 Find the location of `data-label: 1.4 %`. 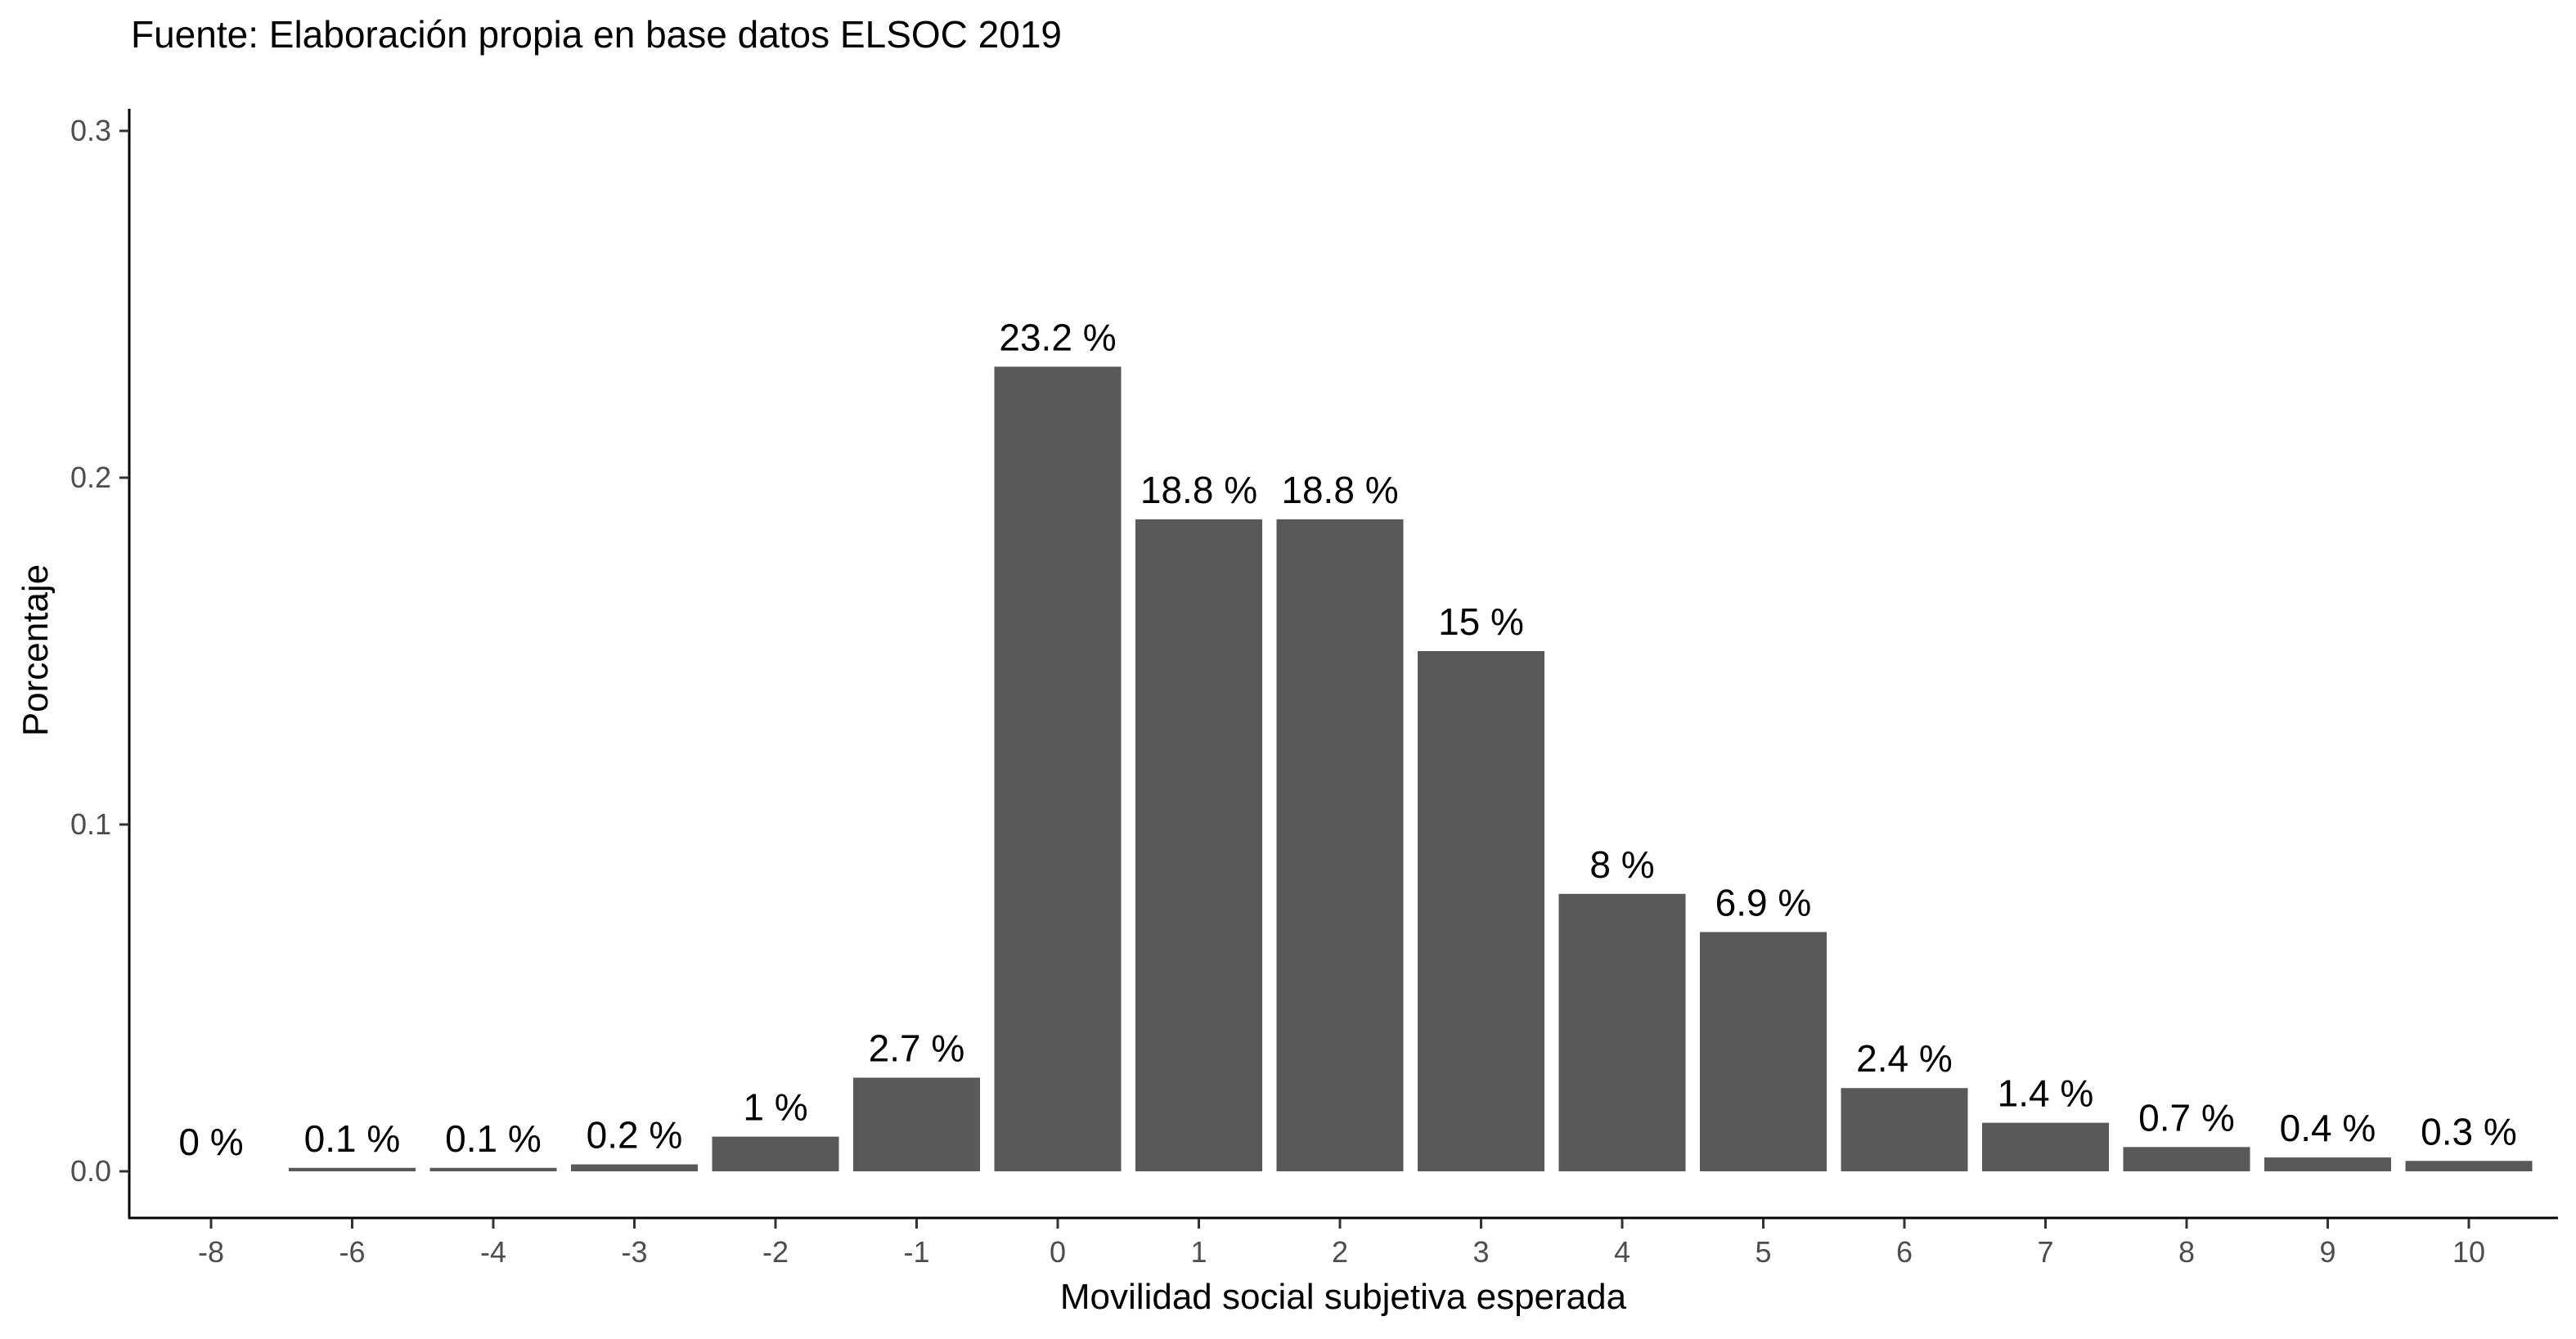

data-label: 1.4 % is located at coordinates (2046, 1093).